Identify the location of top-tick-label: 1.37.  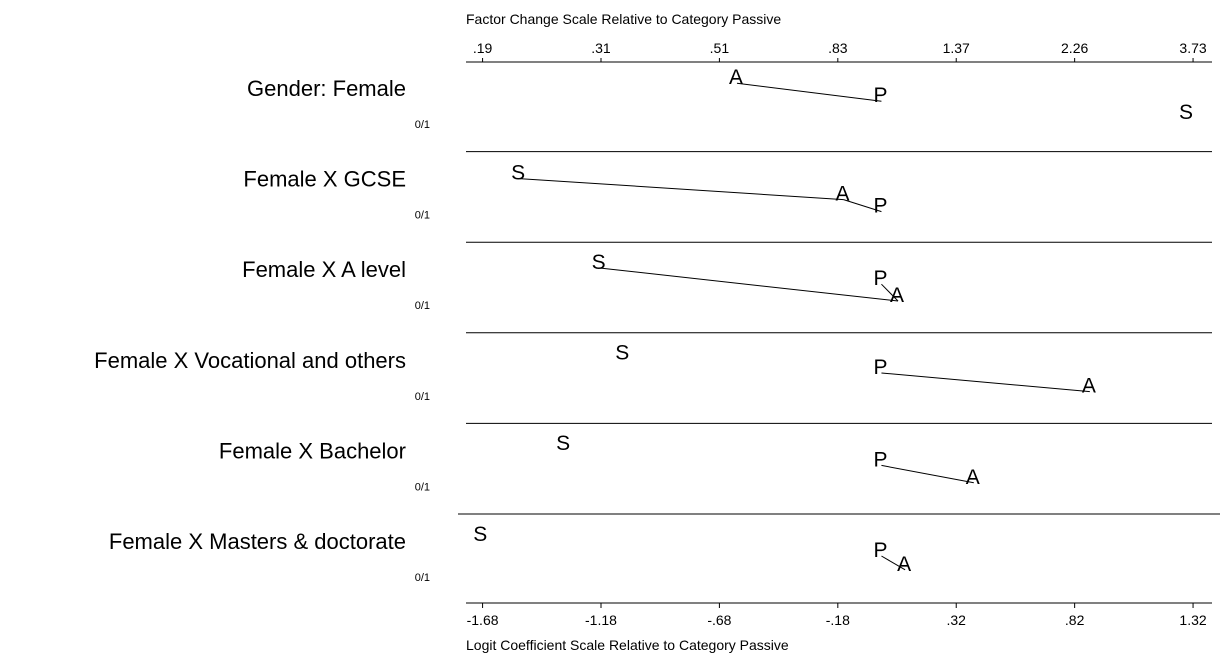
(956, 48).